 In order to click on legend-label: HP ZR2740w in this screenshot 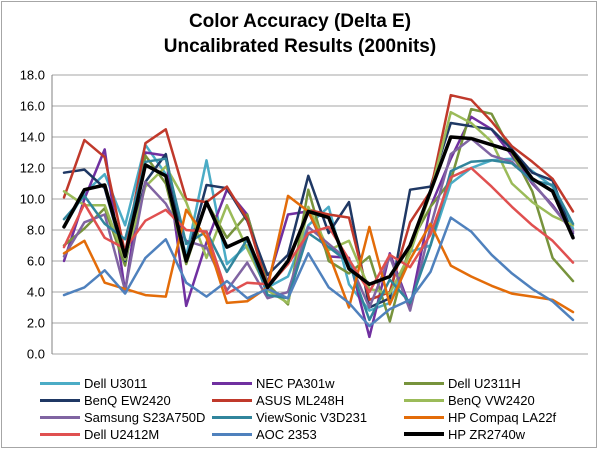, I will do `click(487, 434)`.